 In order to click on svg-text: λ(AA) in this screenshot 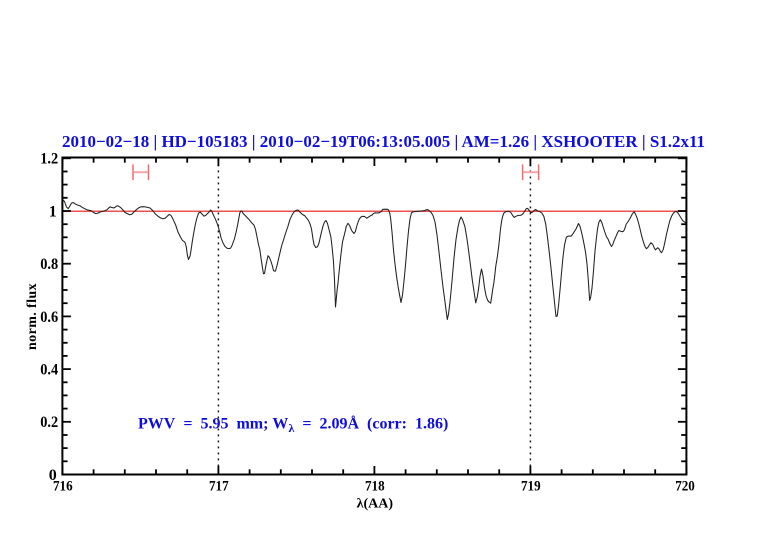, I will do `click(375, 504)`.